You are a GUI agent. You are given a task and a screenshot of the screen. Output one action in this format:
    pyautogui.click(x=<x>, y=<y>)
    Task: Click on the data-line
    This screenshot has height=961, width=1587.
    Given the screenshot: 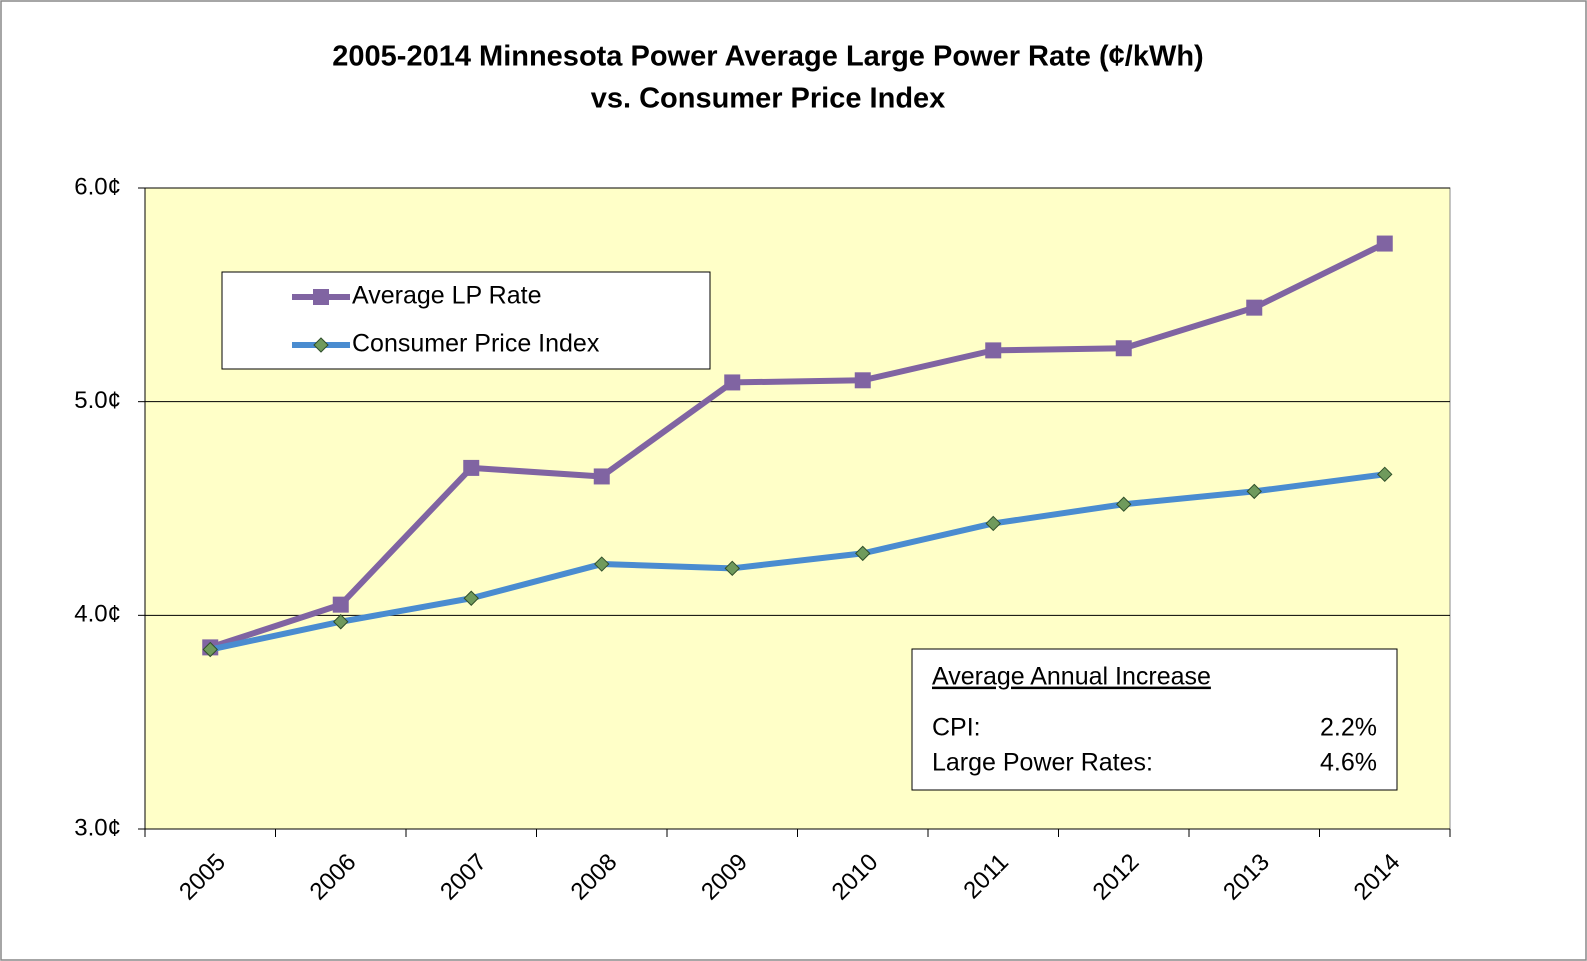 What is the action you would take?
    pyautogui.click(x=797, y=562)
    